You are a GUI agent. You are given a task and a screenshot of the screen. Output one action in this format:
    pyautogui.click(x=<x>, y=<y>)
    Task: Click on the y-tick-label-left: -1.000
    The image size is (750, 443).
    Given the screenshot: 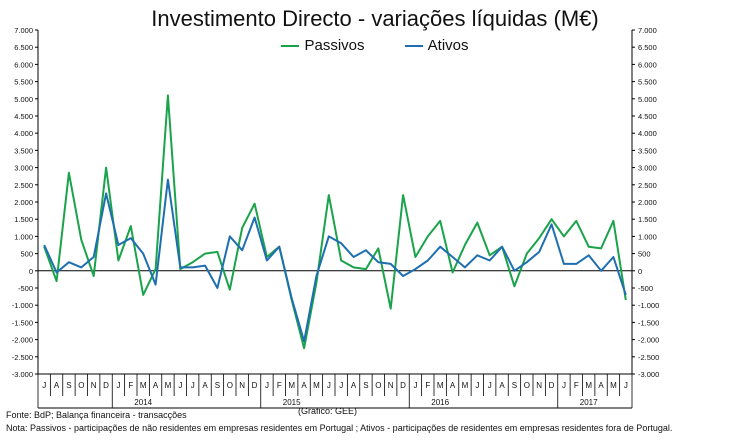 What is the action you would take?
    pyautogui.click(x=22, y=305)
    